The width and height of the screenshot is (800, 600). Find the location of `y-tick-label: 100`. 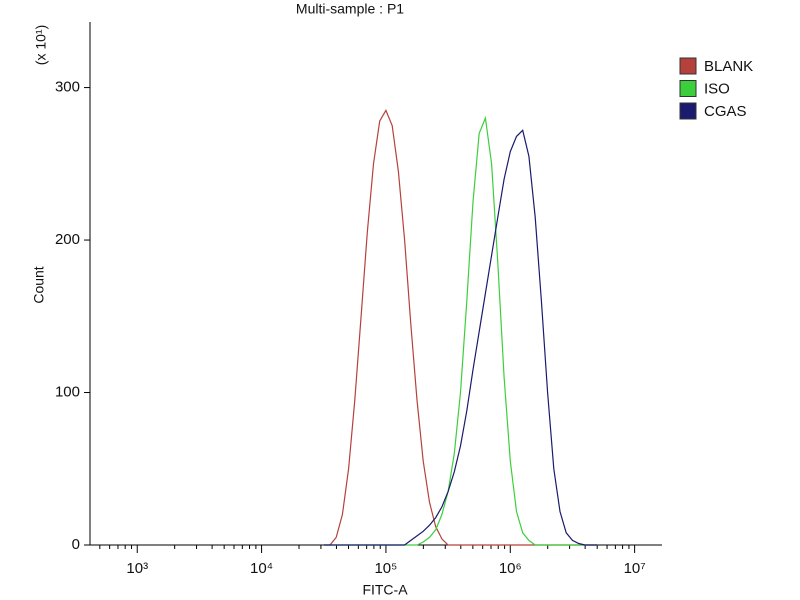

y-tick-label: 100 is located at coordinates (67, 391).